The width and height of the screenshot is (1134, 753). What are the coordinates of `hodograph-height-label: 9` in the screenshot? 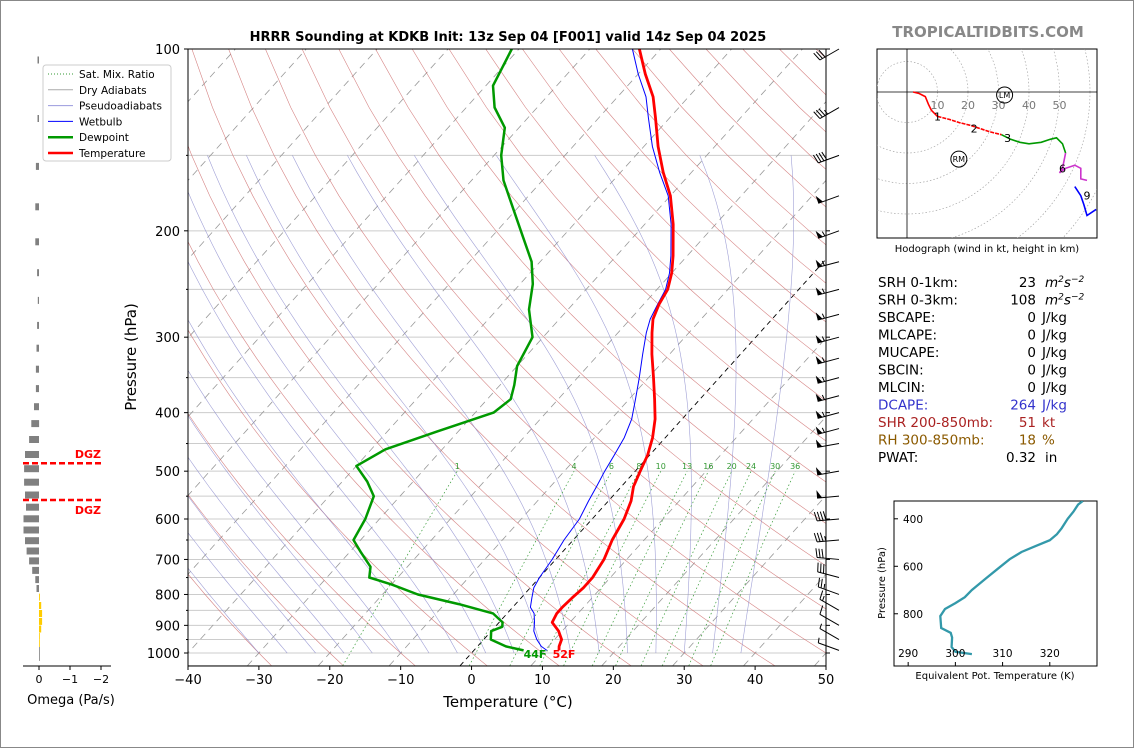 It's located at (1086, 196).